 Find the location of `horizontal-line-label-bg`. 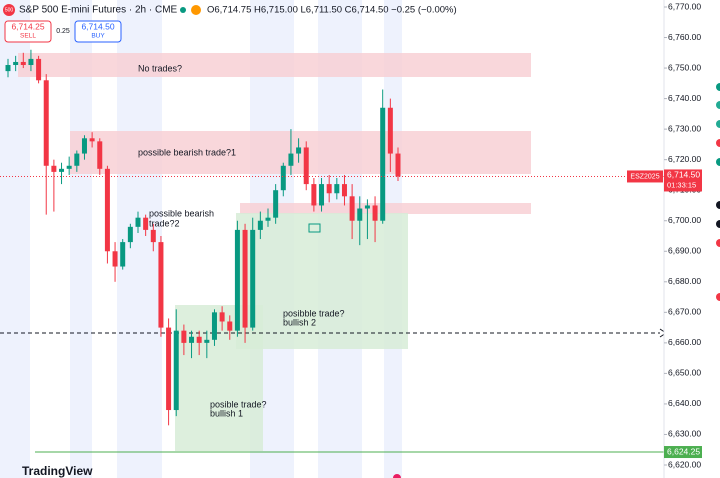

horizontal-line-label-bg is located at coordinates (683, 452).